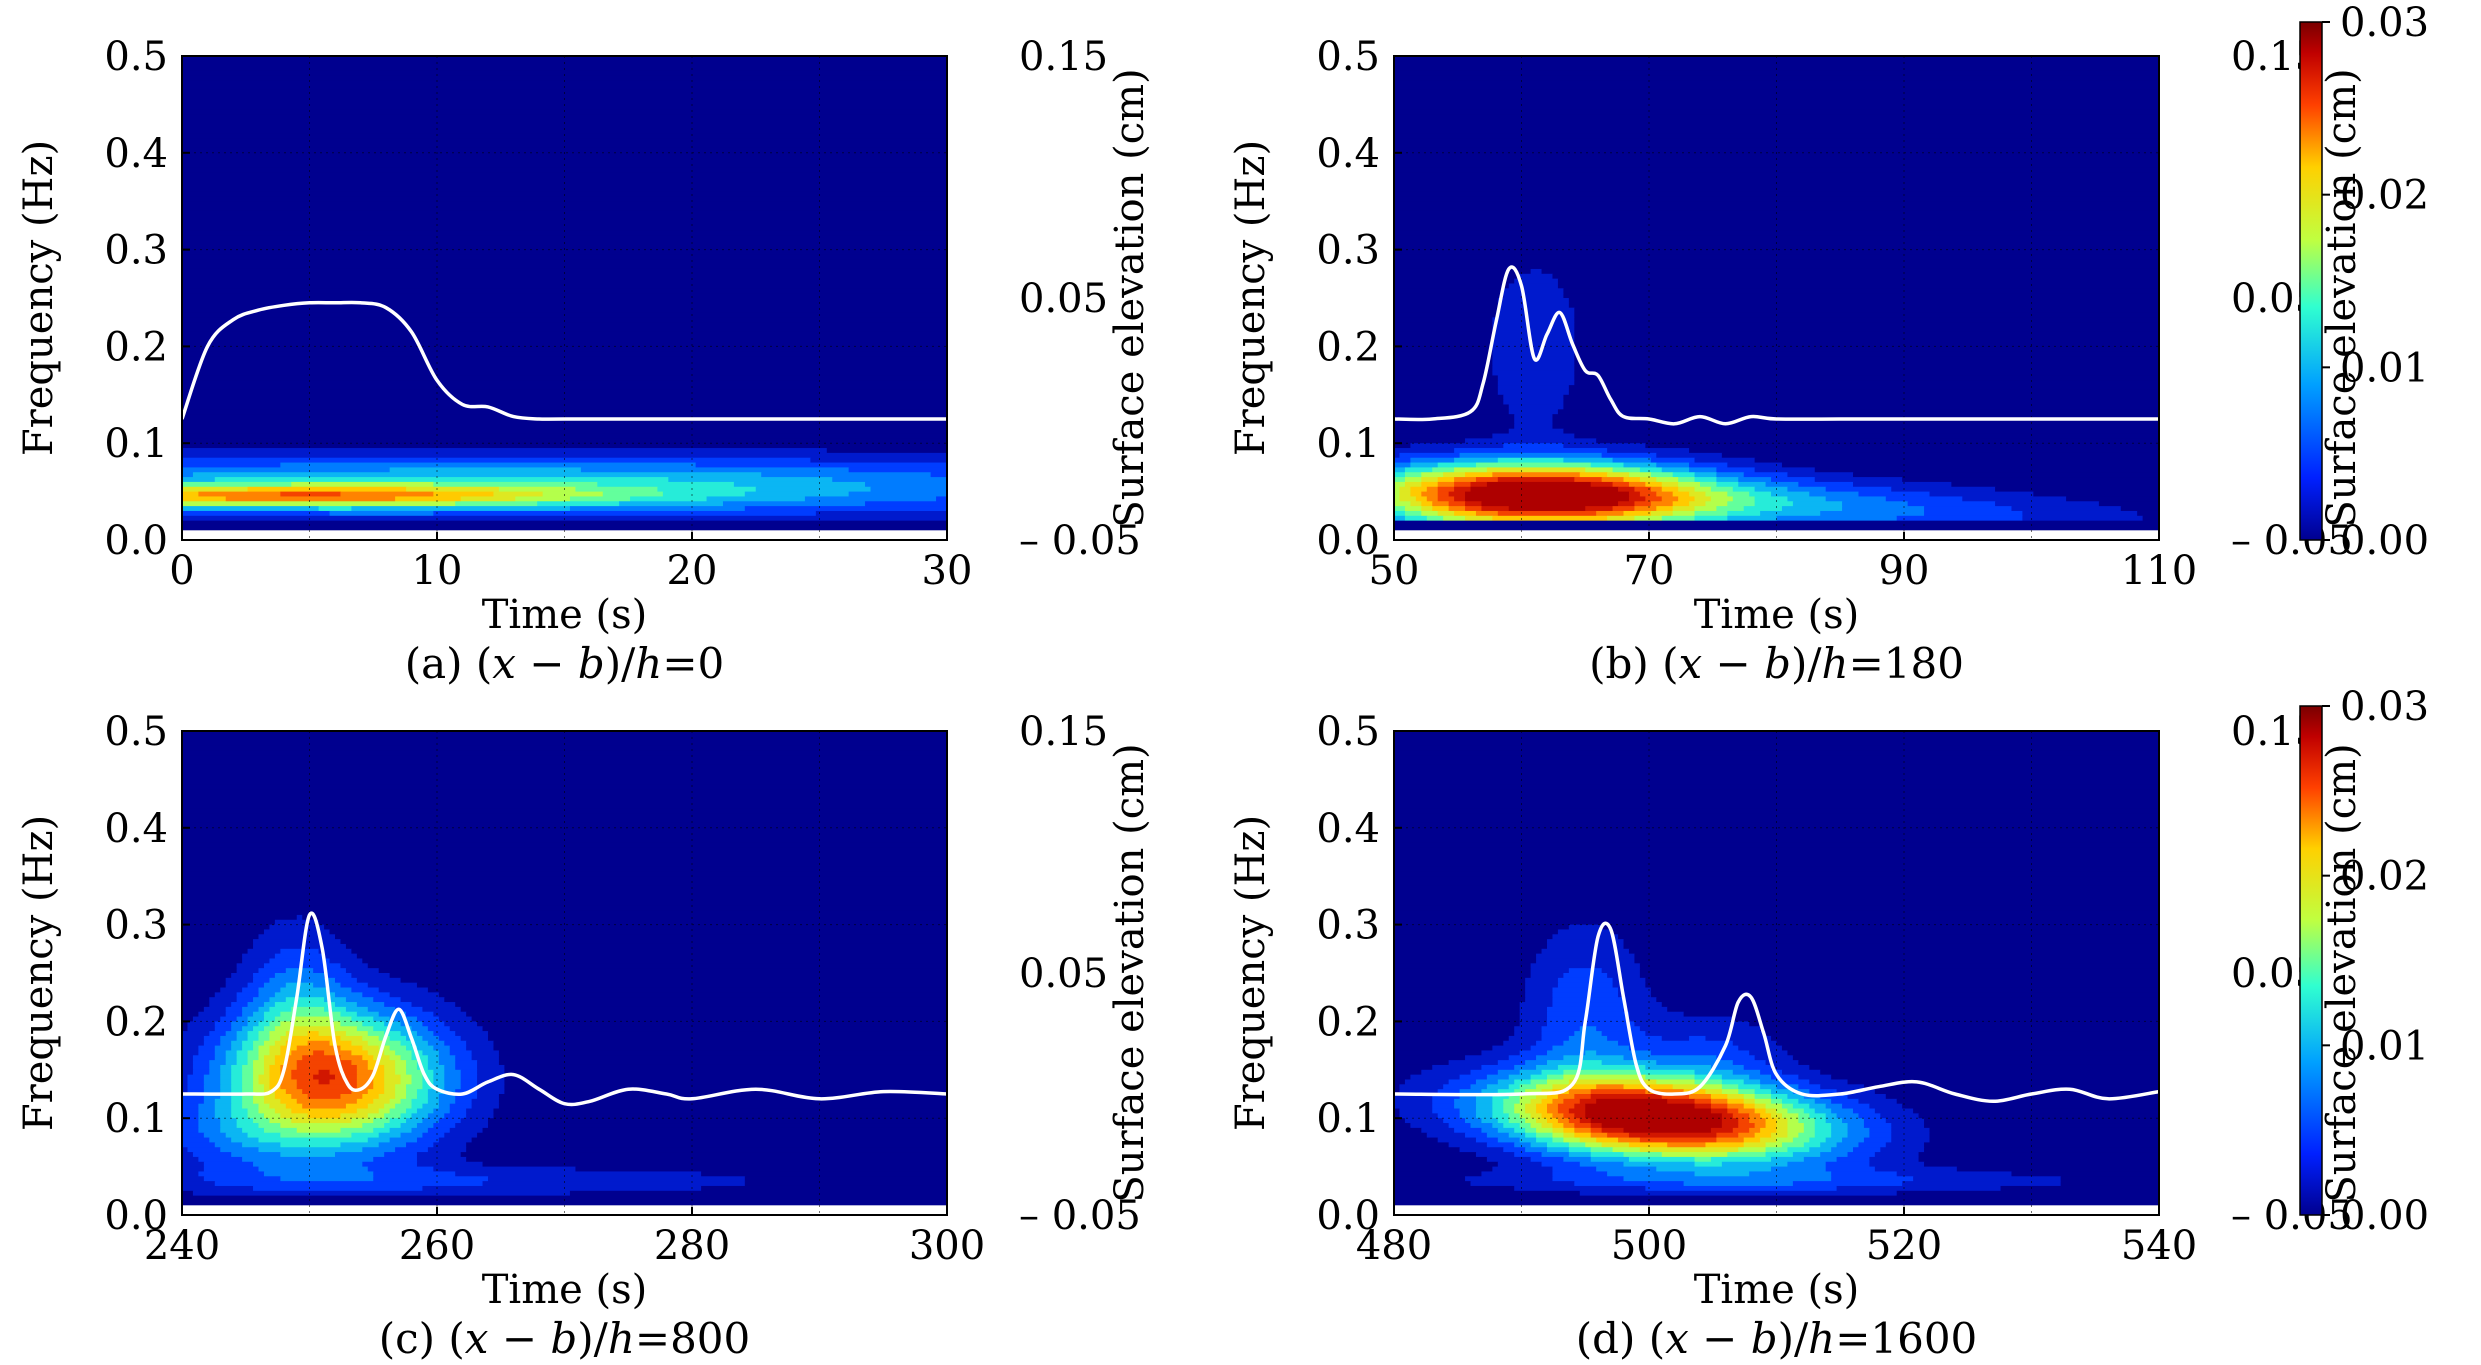  Describe the element at coordinates (1649, 1246) in the screenshot. I see `x-tick-label: 500` at that location.